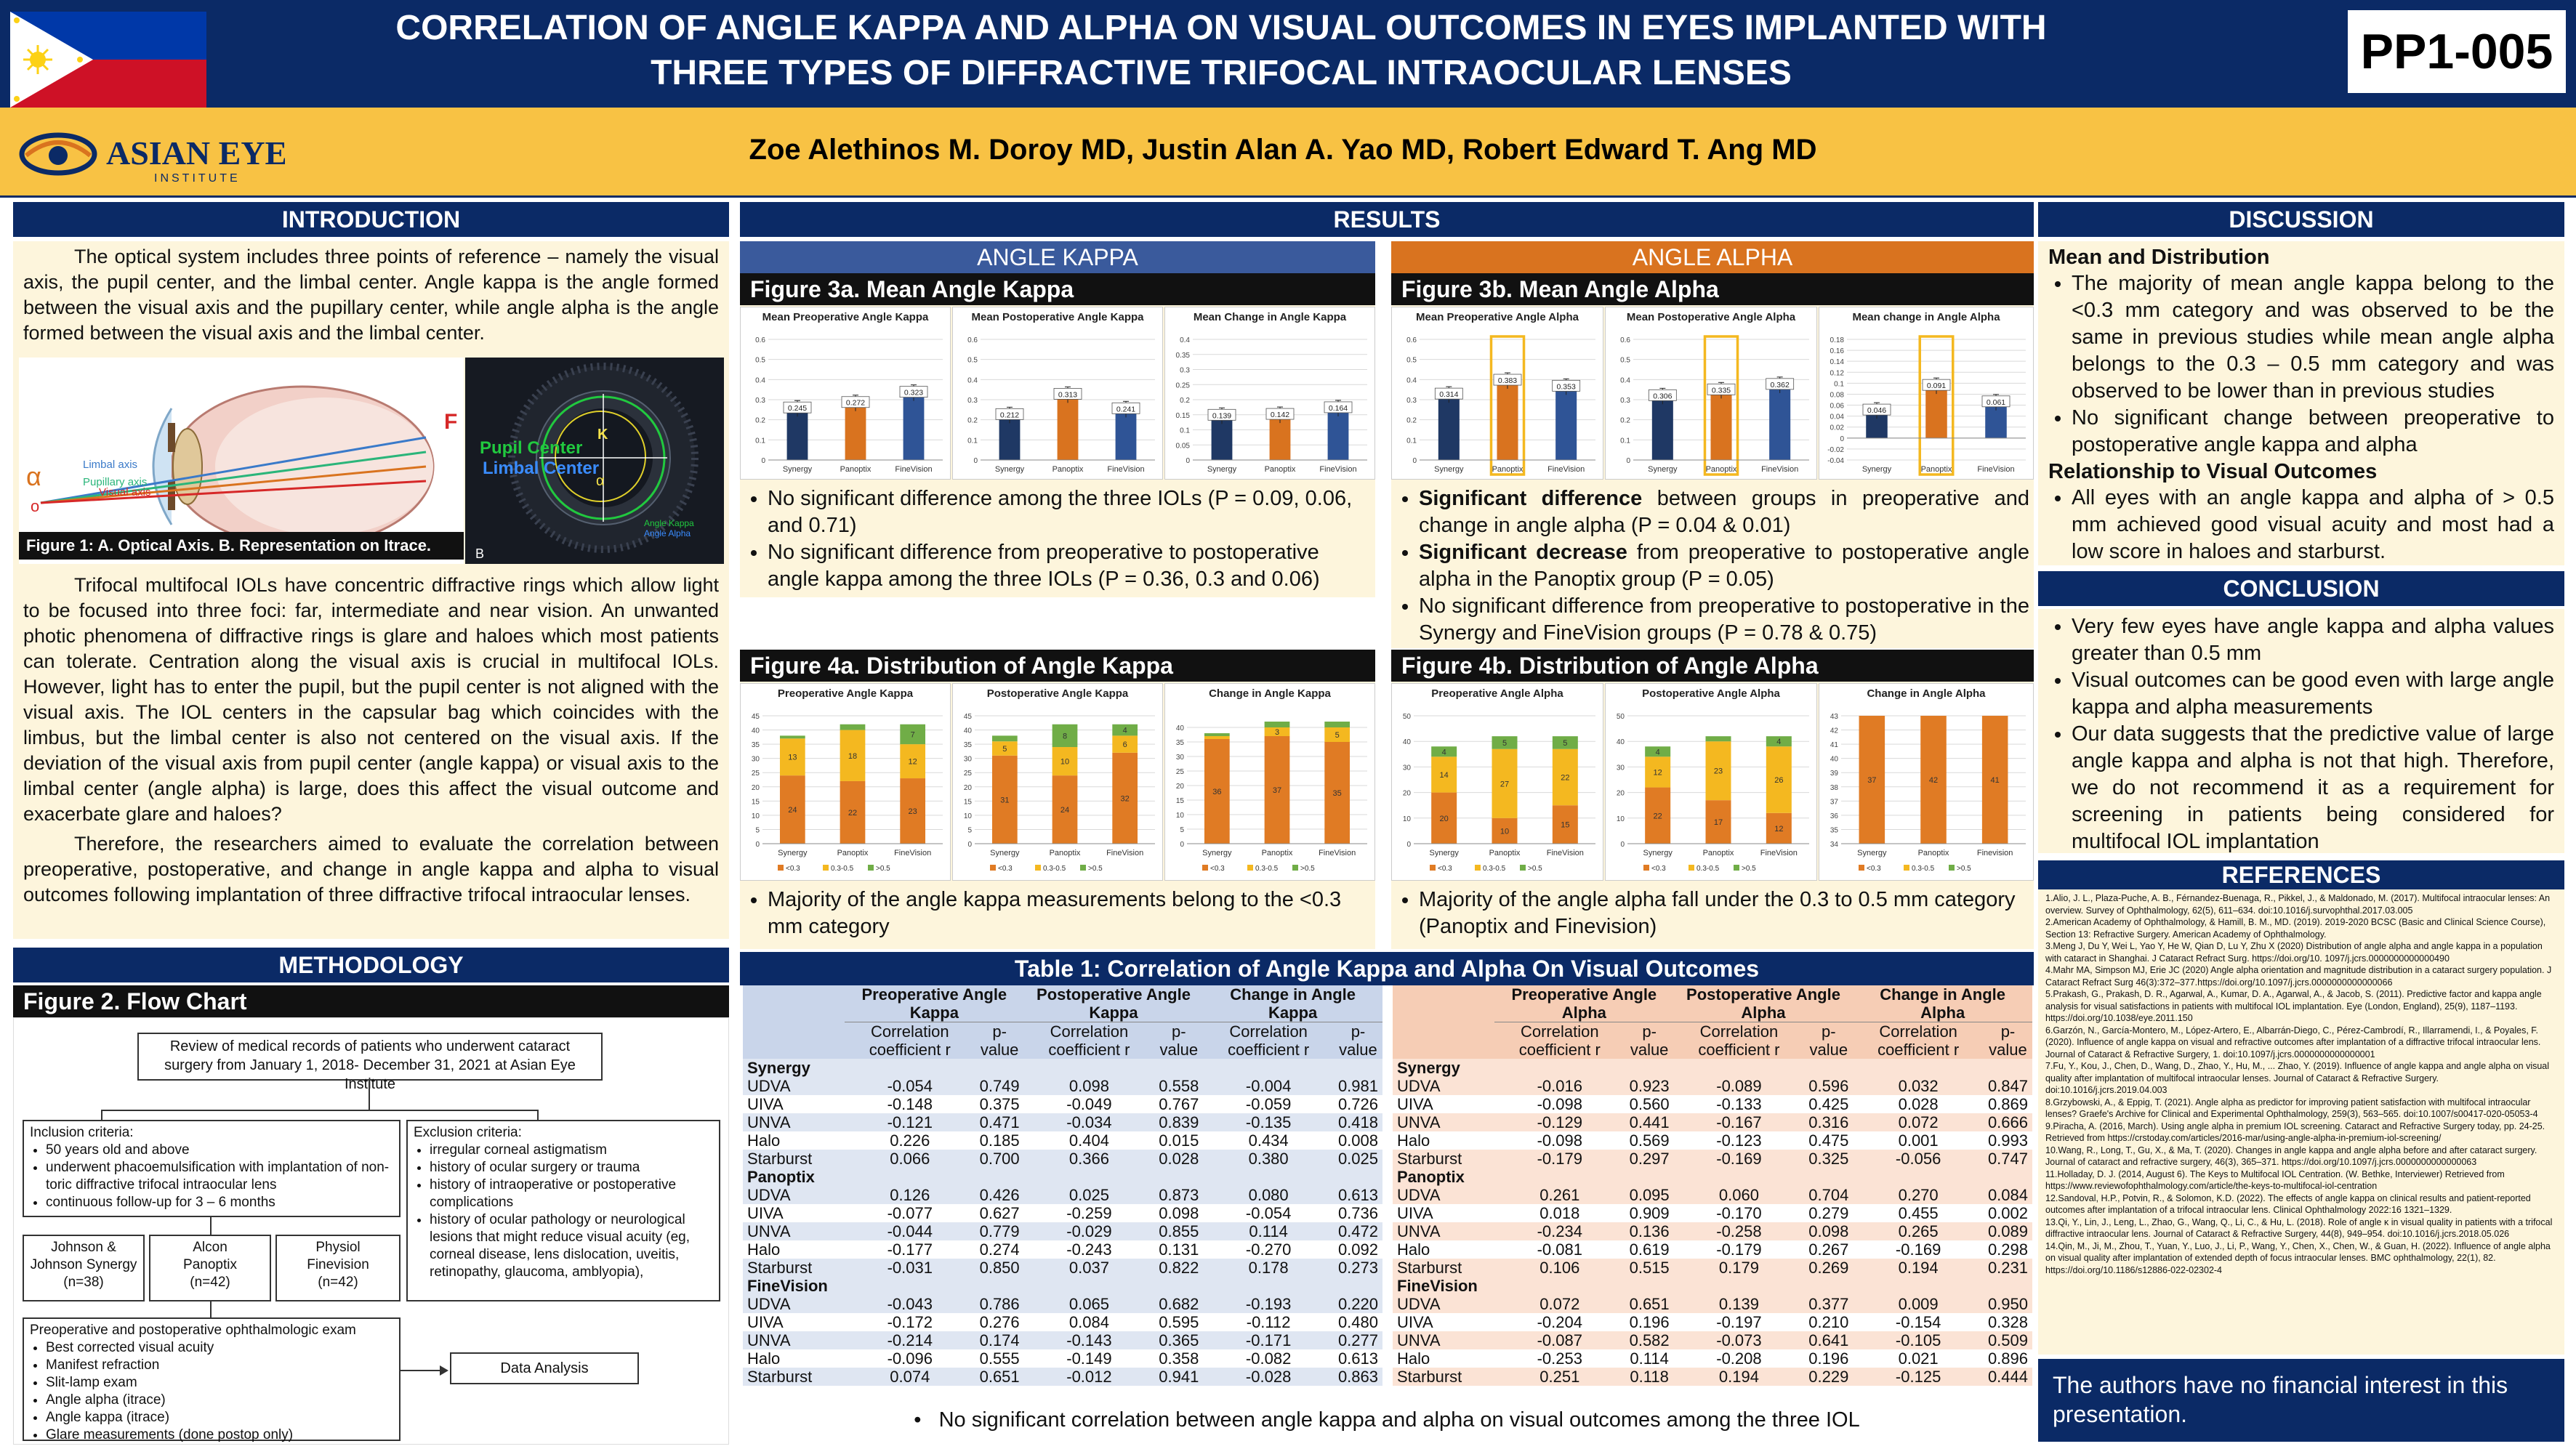 This screenshot has width=2576, height=1449. Describe the element at coordinates (219, 1435) in the screenshot. I see `exam-item: Glare measurements (done postop only)` at that location.